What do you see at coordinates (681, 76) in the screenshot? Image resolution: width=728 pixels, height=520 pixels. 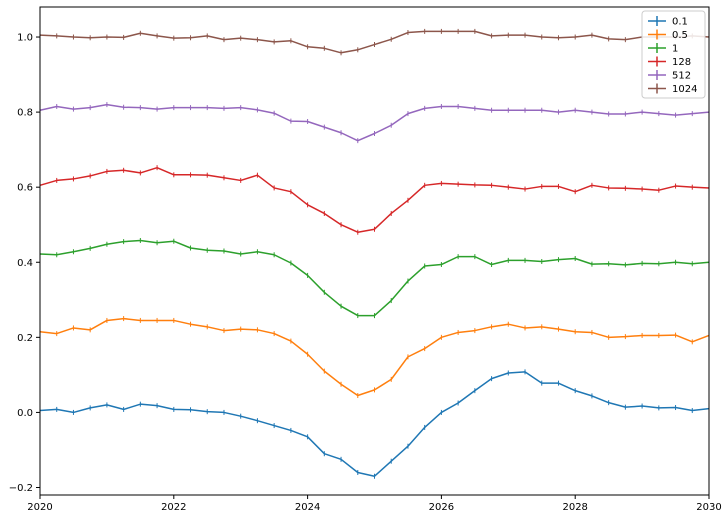 I see `legend-label: 512` at bounding box center [681, 76].